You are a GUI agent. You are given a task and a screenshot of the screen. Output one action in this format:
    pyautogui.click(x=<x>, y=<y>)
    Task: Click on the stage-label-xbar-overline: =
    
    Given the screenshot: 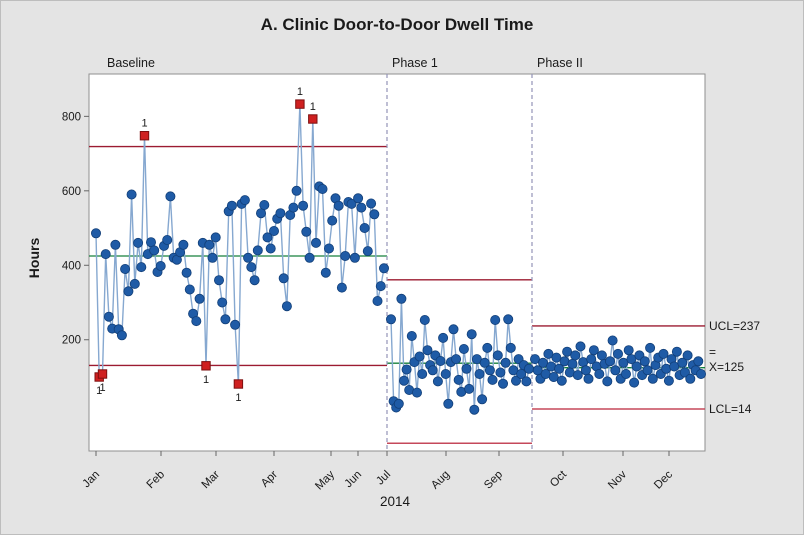 What is the action you would take?
    pyautogui.click(x=712, y=352)
    